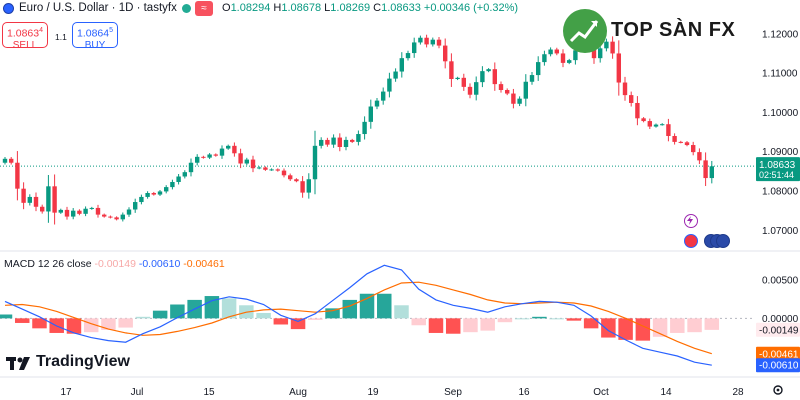 This screenshot has width=800, height=400. I want to click on macd-macd-label: -0.00610, so click(779, 366).